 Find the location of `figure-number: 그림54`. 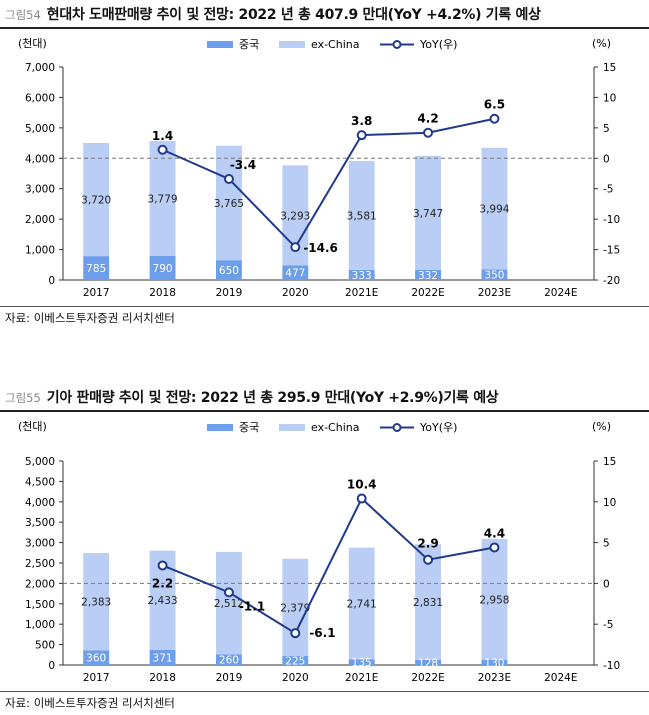

figure-number: 그림54 is located at coordinates (23, 15).